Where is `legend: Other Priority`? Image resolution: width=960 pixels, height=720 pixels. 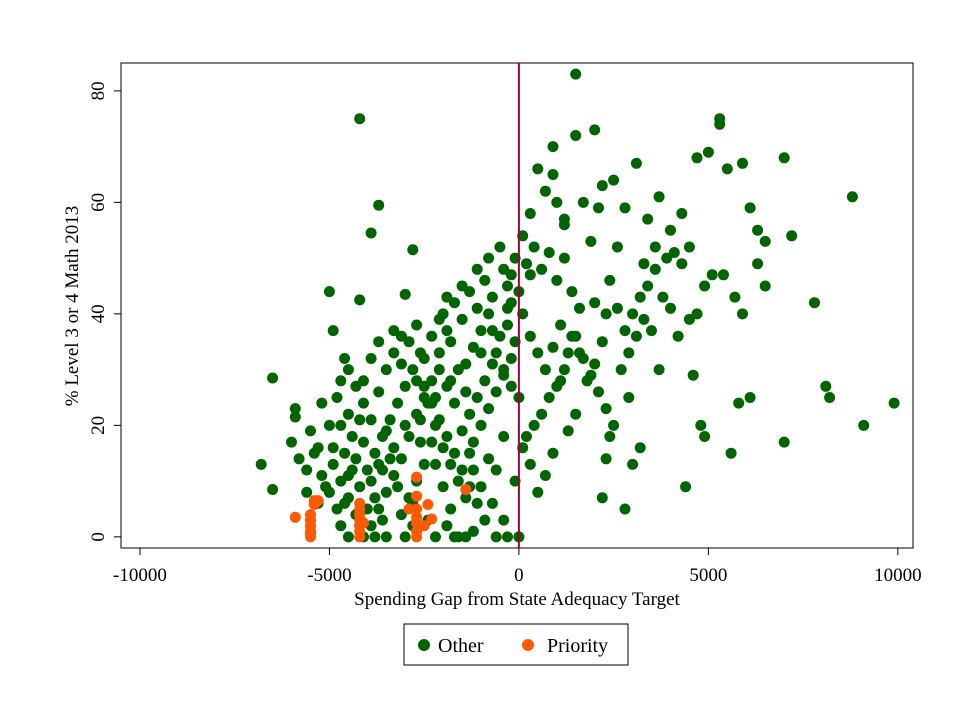 legend: Other Priority is located at coordinates (516, 644).